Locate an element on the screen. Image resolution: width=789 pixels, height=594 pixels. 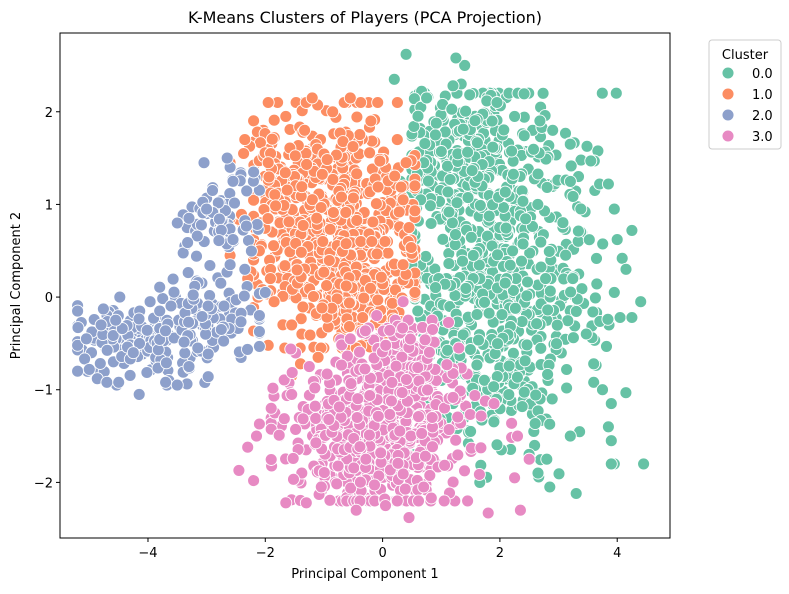
legend-label-3.0: 3.0 is located at coordinates (762, 137).